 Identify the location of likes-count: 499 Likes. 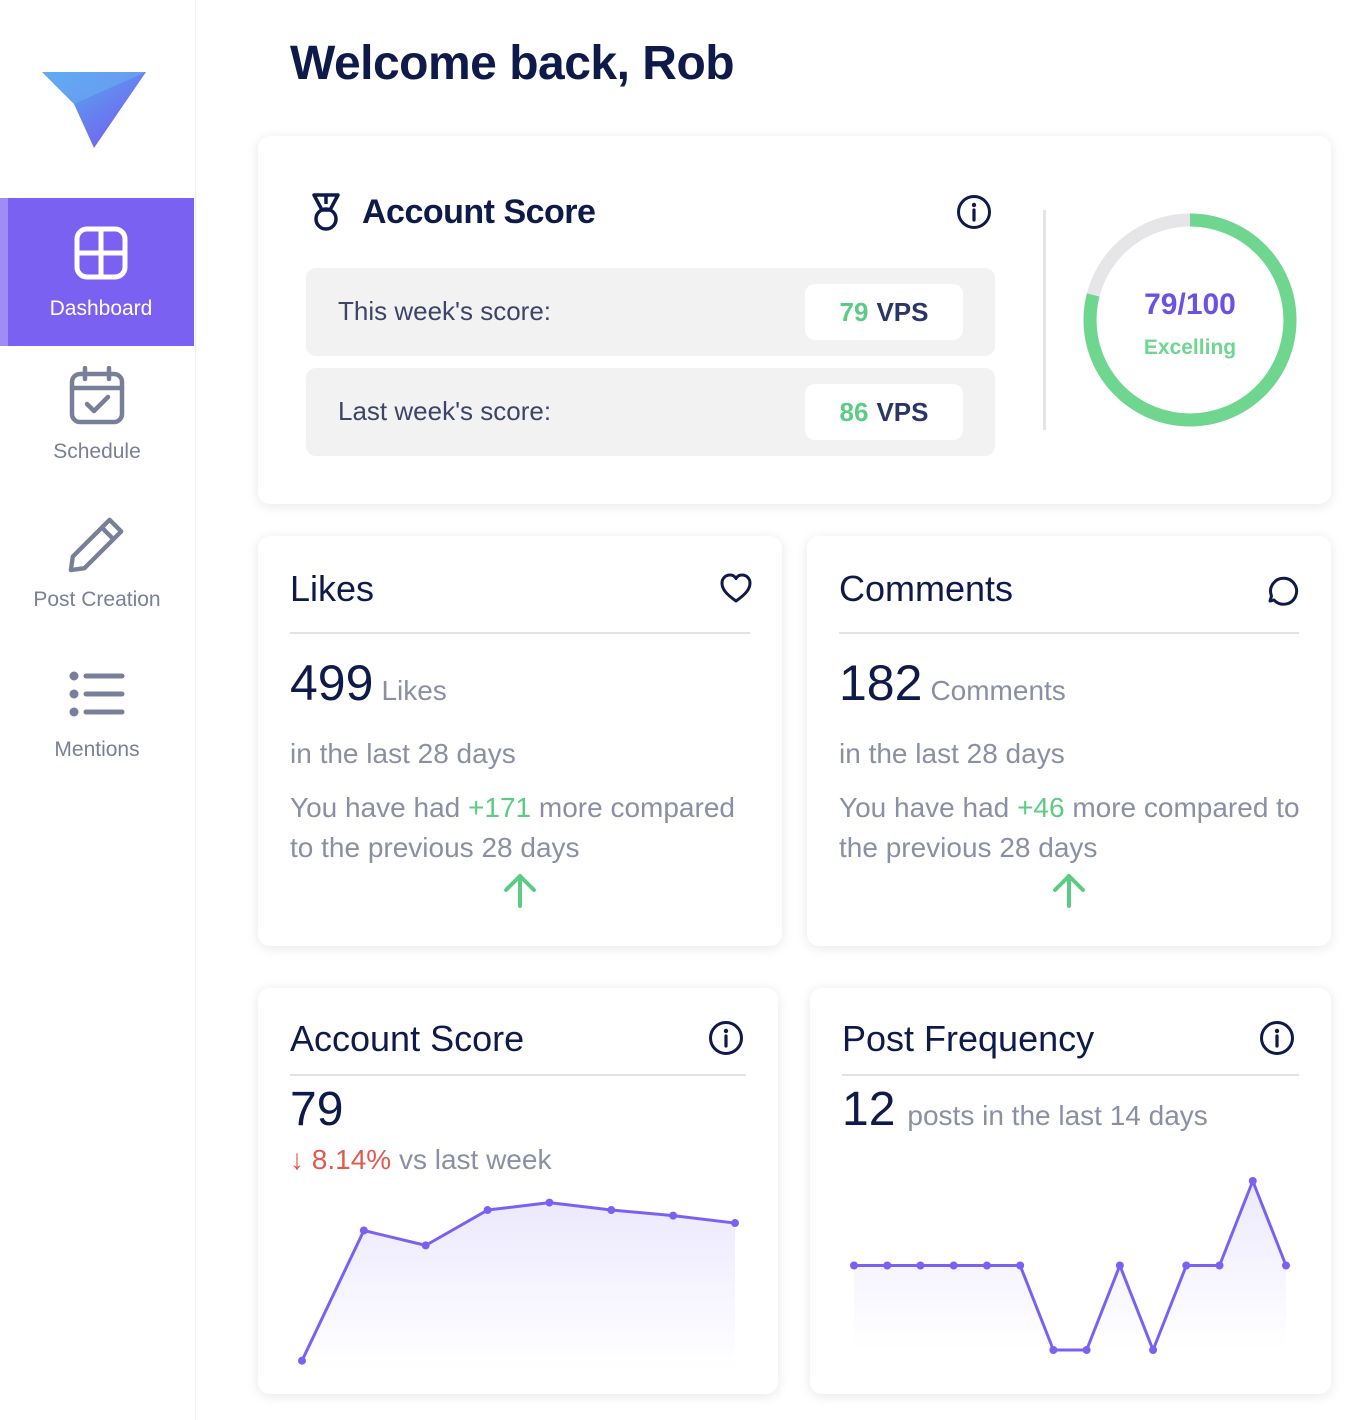
(368, 683).